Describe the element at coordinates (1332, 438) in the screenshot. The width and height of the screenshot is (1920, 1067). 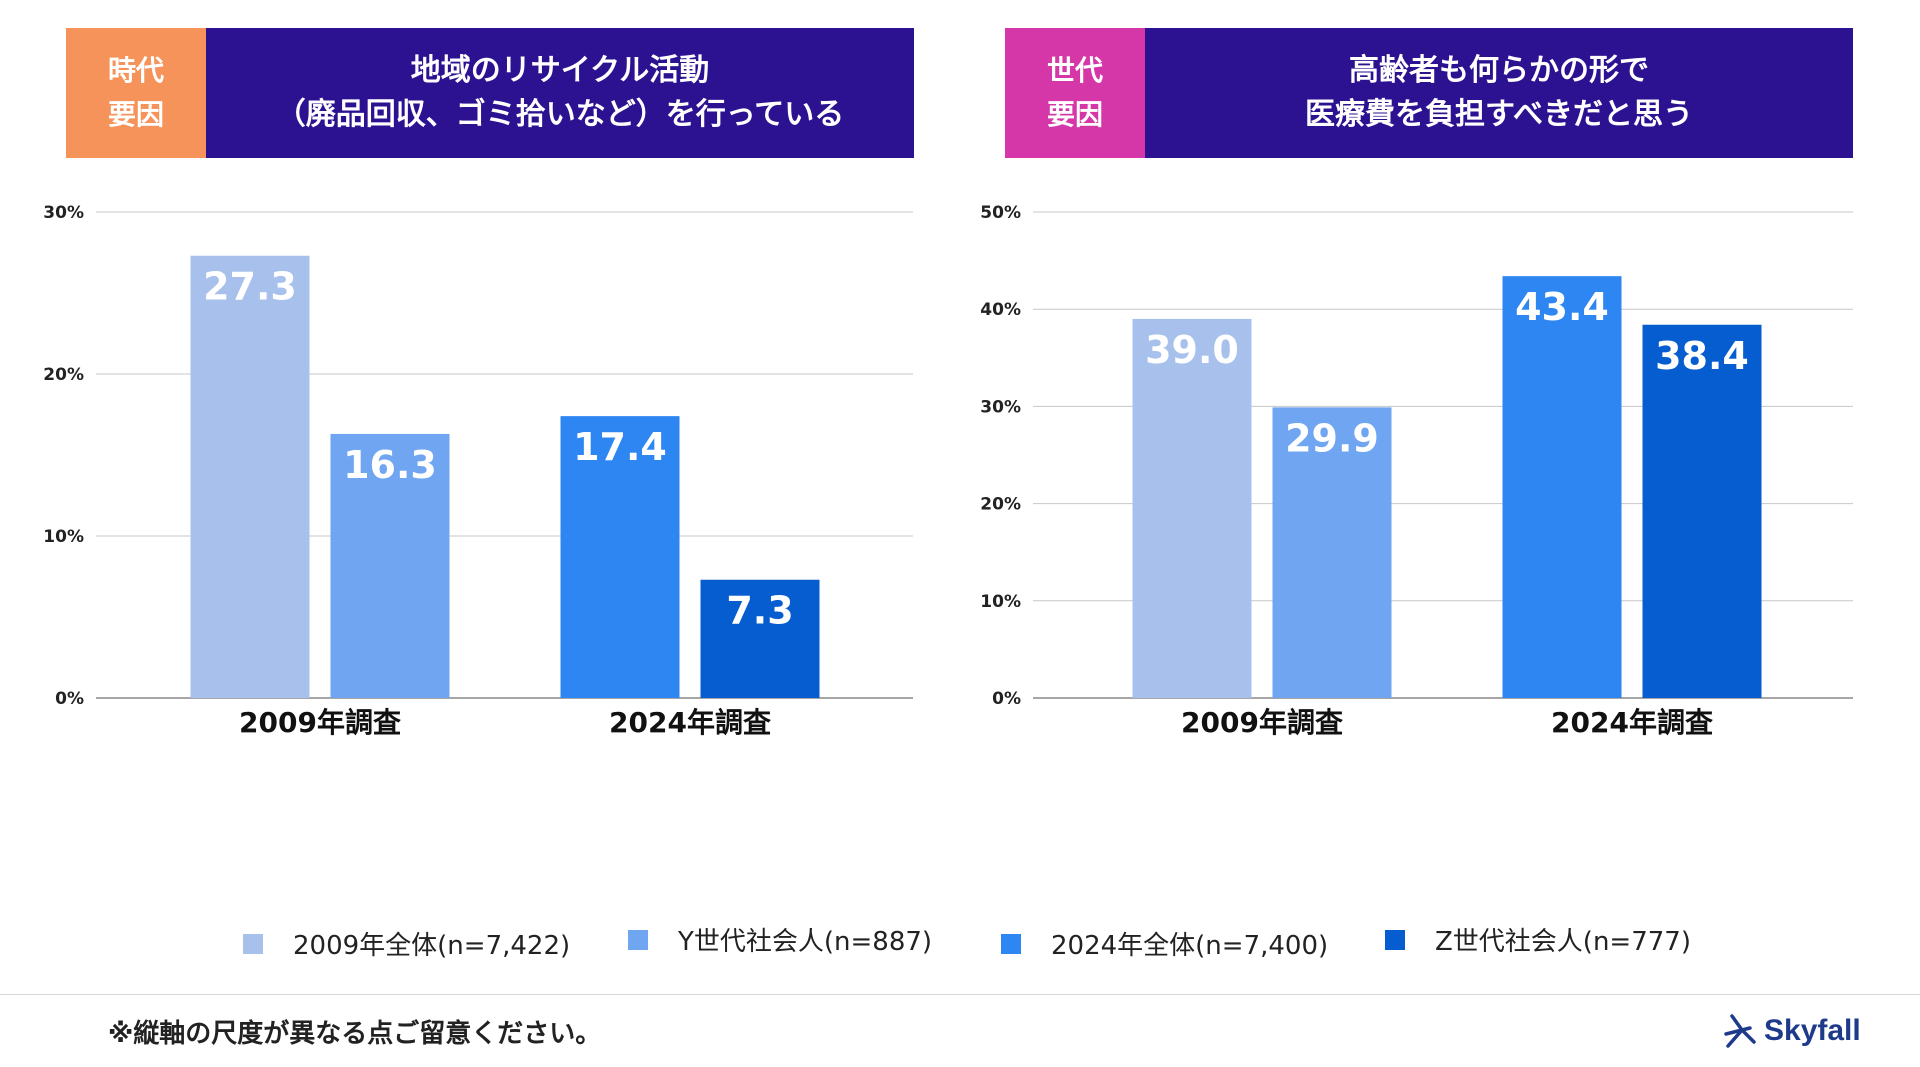
I see `data-label: 29.9` at that location.